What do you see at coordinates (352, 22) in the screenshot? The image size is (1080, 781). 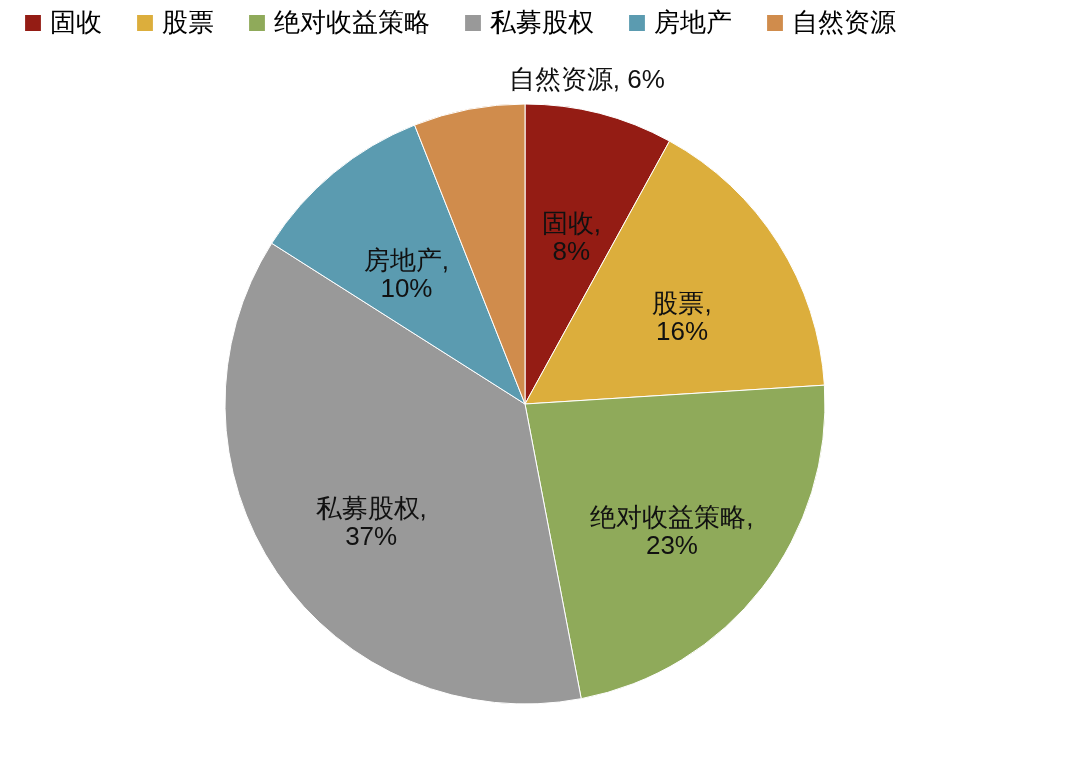 I see `legend-label: 绝对收益策略` at bounding box center [352, 22].